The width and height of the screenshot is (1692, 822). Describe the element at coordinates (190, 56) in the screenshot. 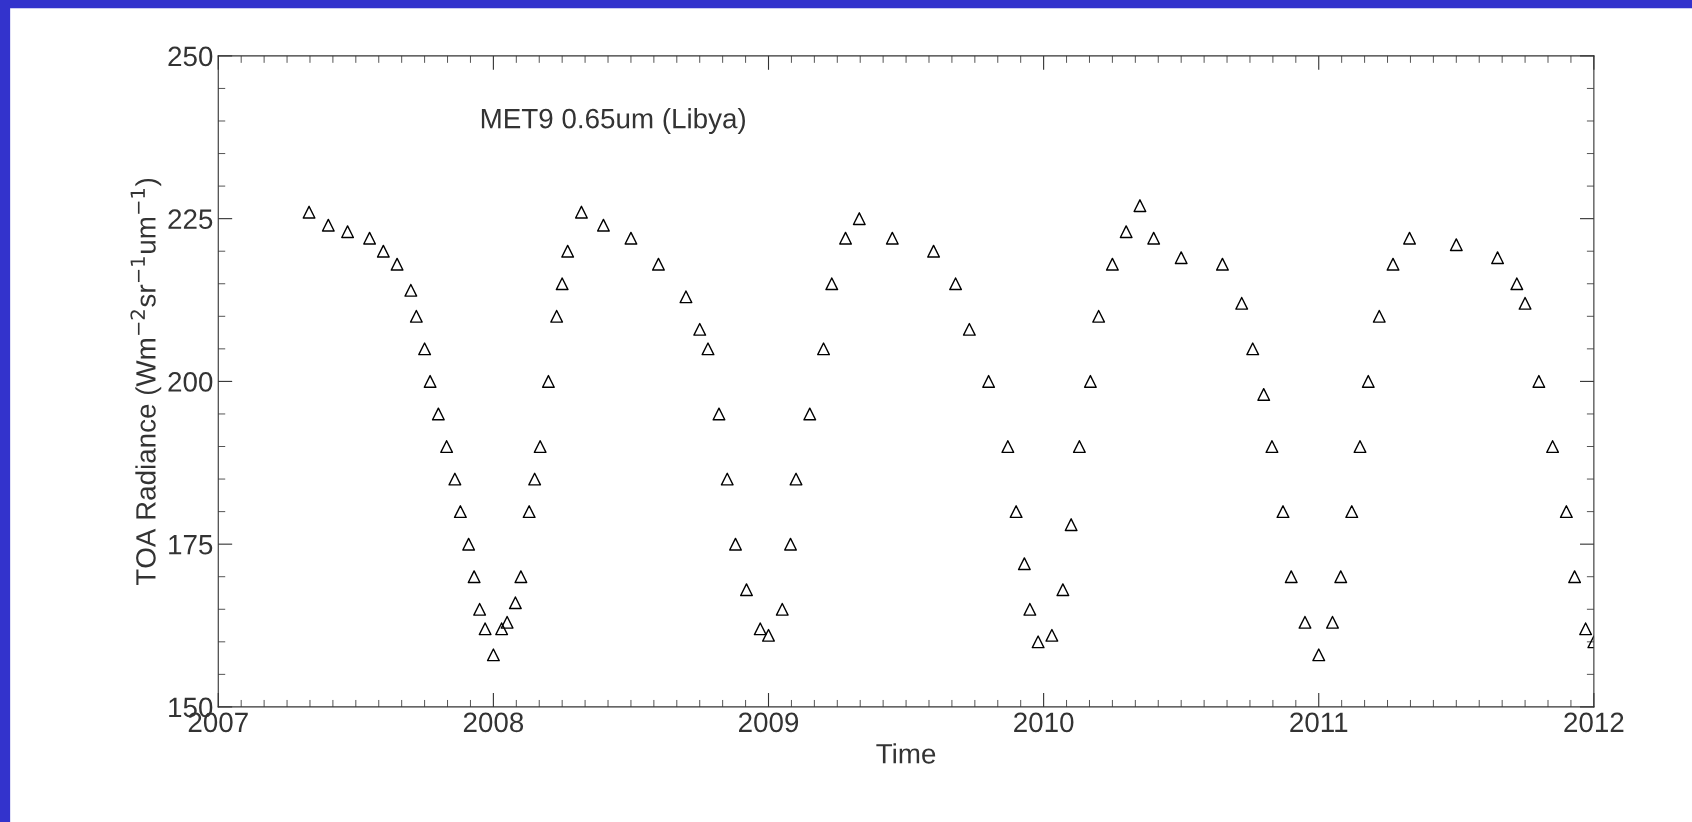

I see `y-tick-label: 250` at that location.